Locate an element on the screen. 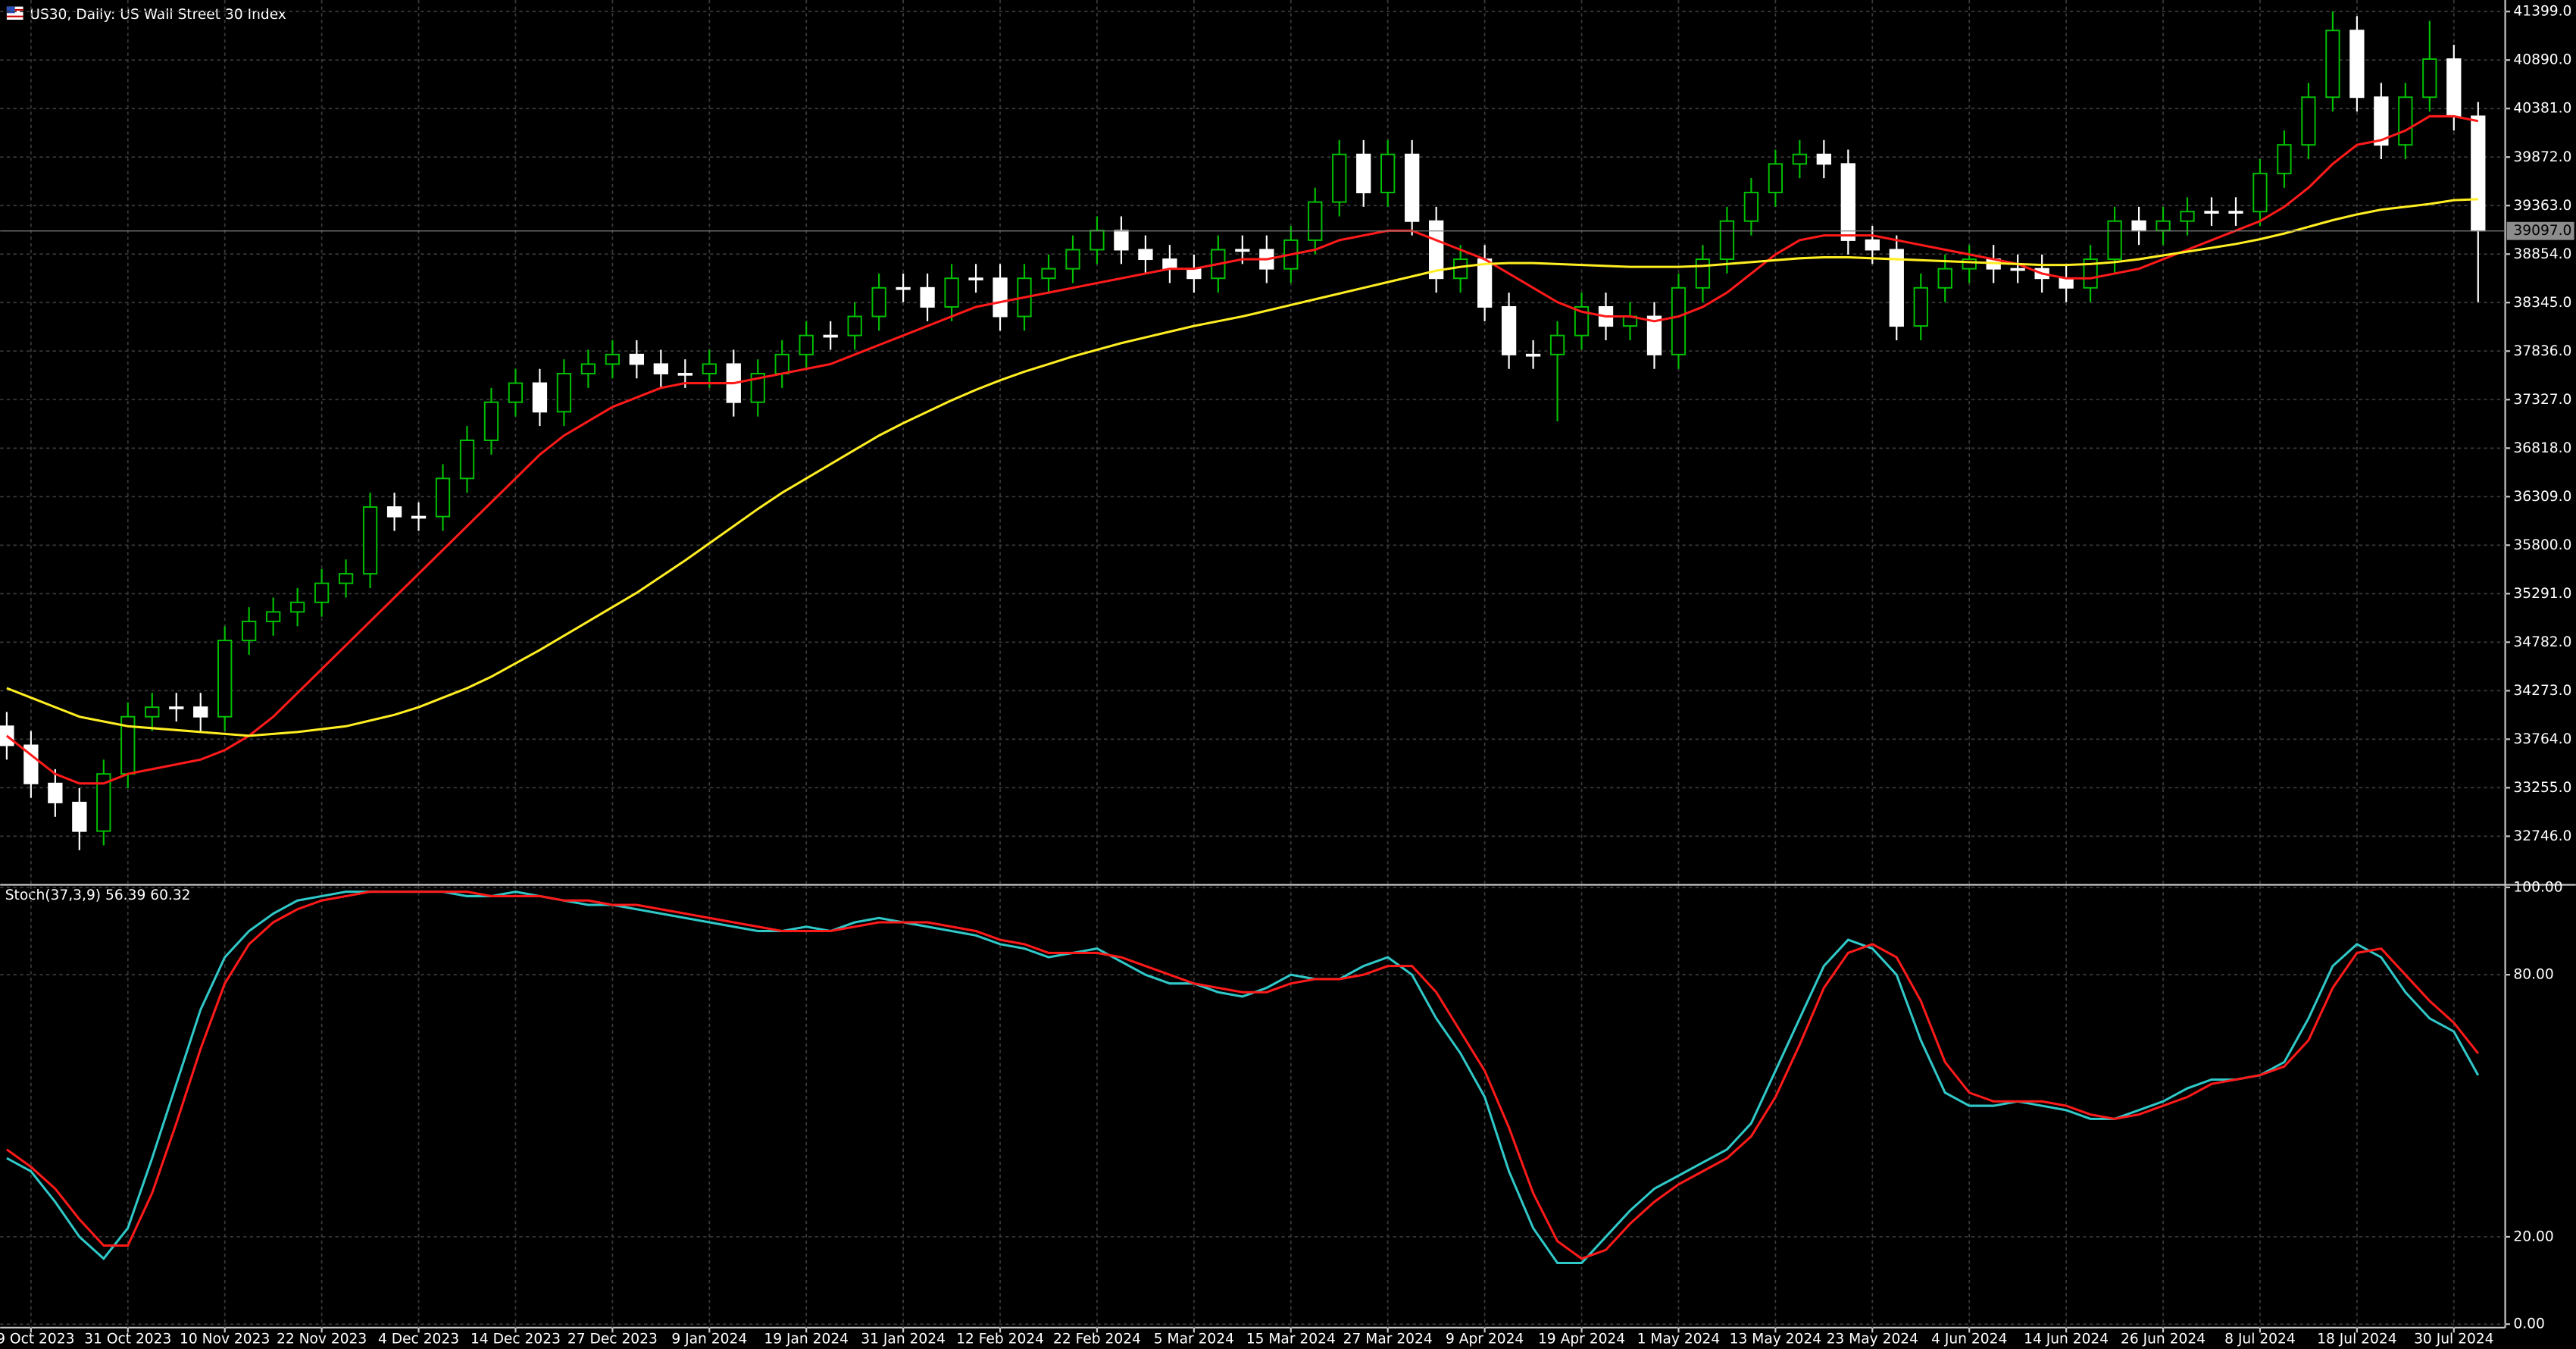 This screenshot has height=1349, width=2576. x-tick-label: 15 Mar 2024 is located at coordinates (1291, 1339).